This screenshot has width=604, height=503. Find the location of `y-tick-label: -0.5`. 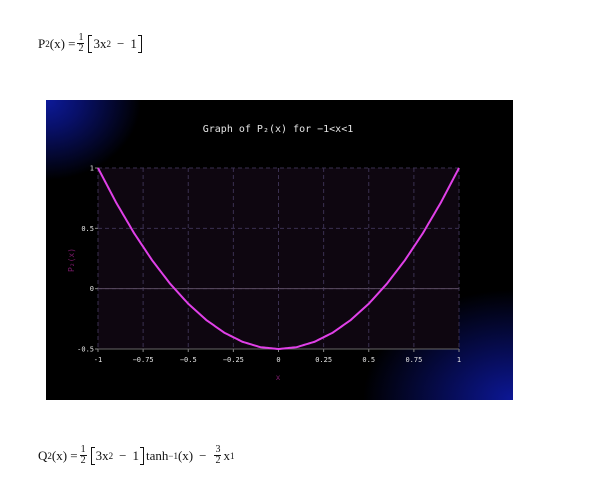

y-tick-label: -0.5 is located at coordinates (85, 350).